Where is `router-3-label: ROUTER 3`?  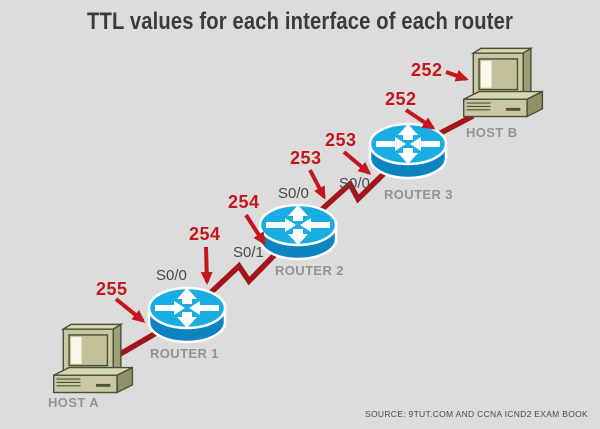 router-3-label: ROUTER 3 is located at coordinates (418, 194).